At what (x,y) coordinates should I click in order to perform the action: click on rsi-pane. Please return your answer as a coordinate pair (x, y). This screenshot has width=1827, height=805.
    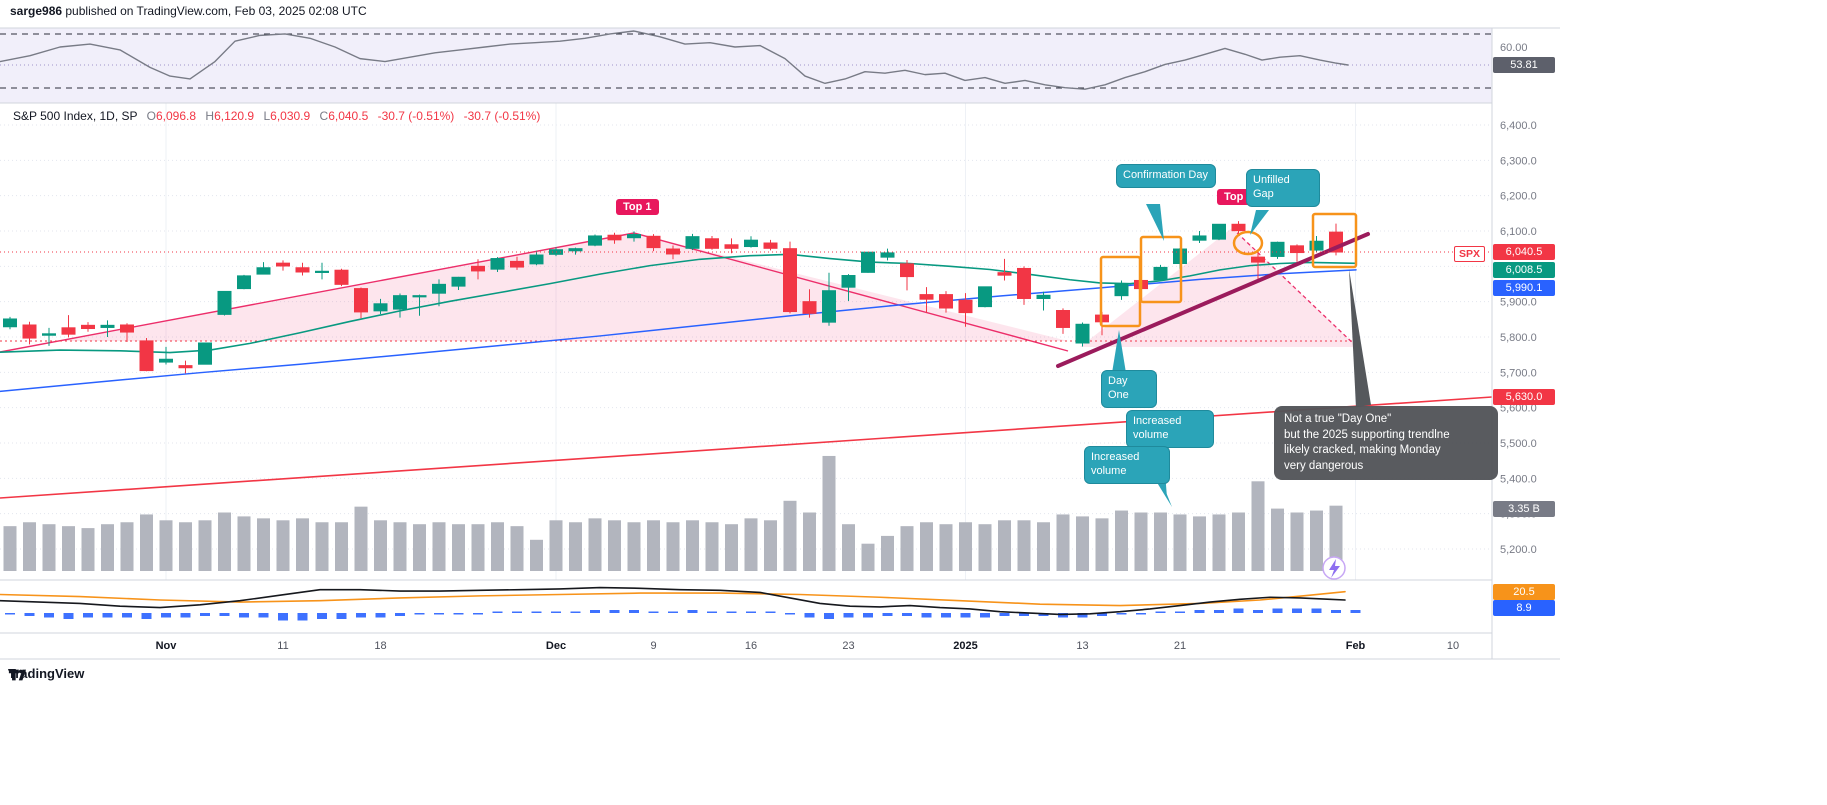
    Looking at the image, I should click on (746, 65).